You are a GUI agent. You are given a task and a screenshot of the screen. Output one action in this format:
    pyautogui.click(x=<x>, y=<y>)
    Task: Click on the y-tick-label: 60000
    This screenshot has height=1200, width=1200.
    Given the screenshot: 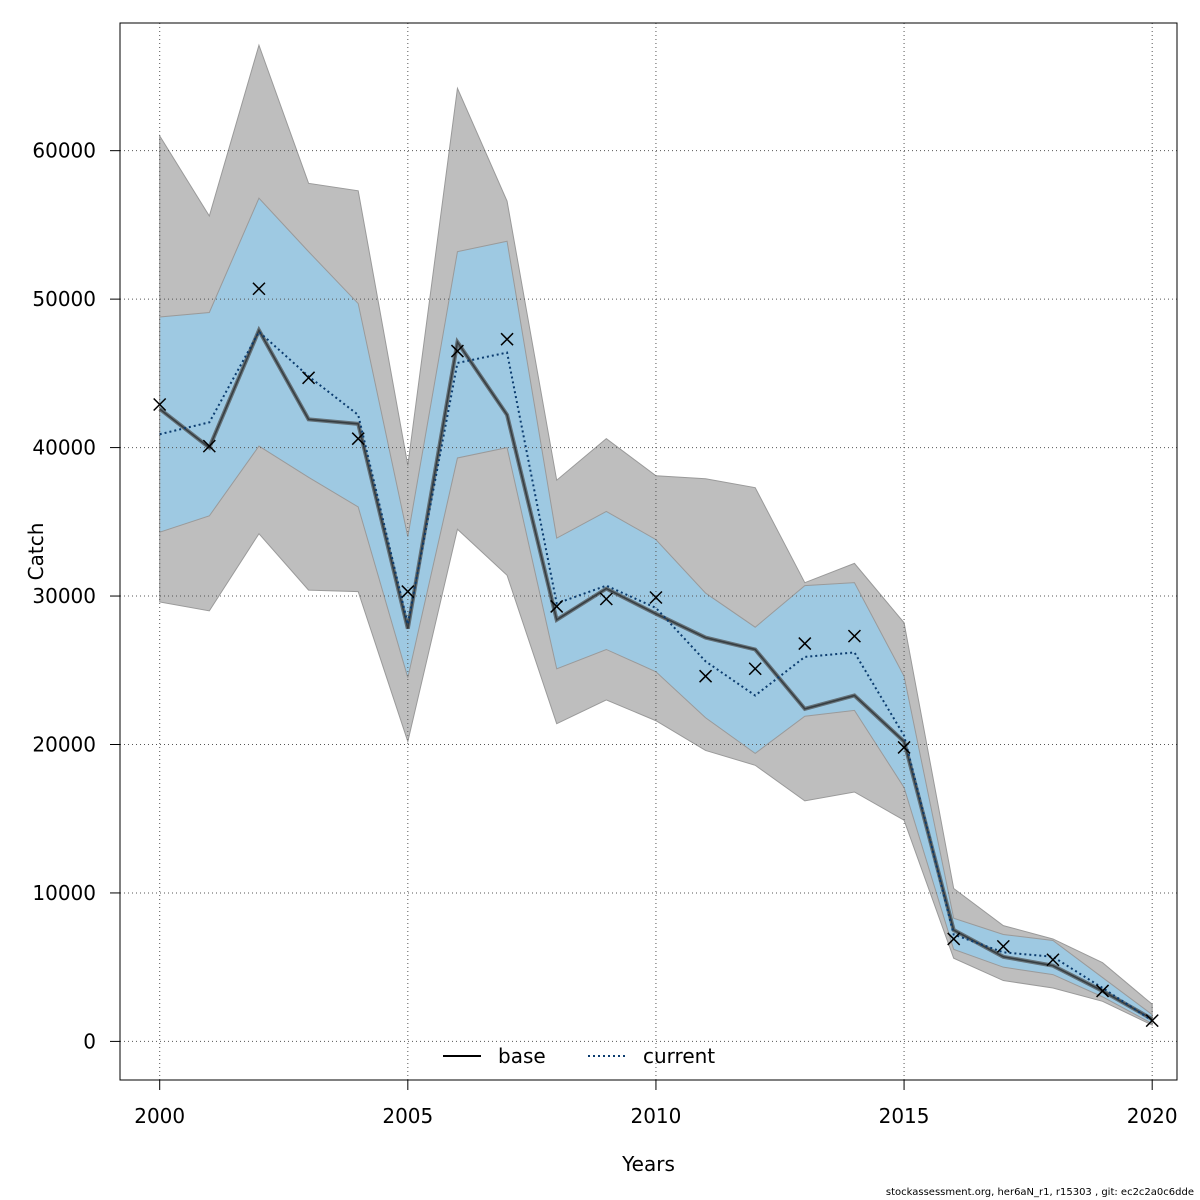 What is the action you would take?
    pyautogui.click(x=64, y=151)
    